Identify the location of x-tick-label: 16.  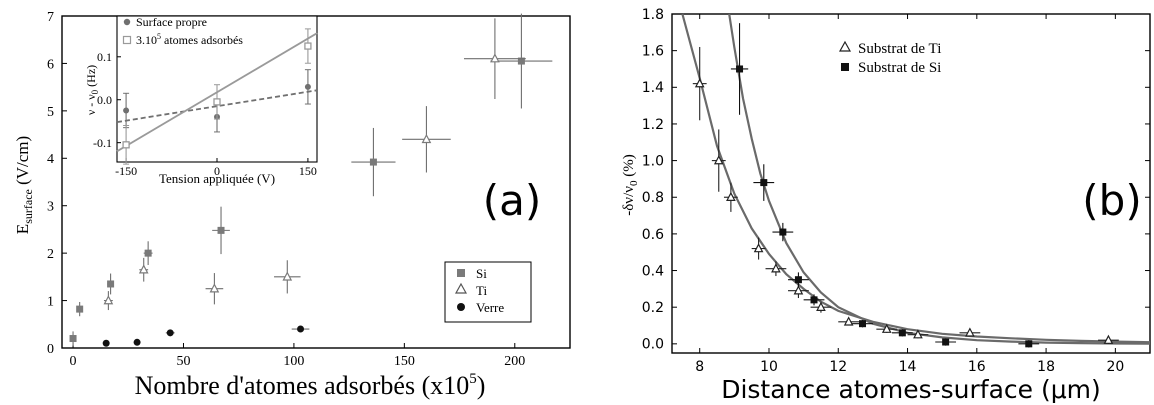
(977, 367).